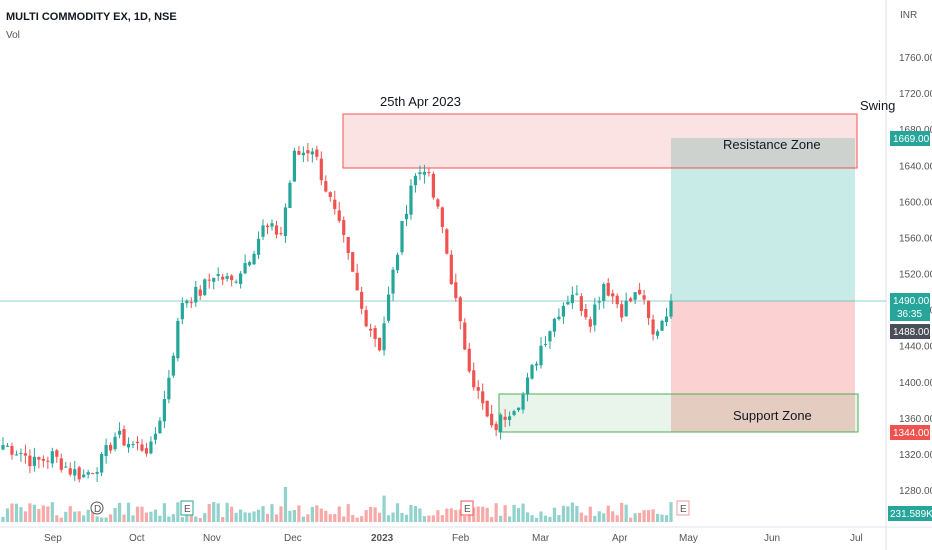 This screenshot has width=932, height=550. I want to click on price-tick-label: 1680.00, so click(915, 130).